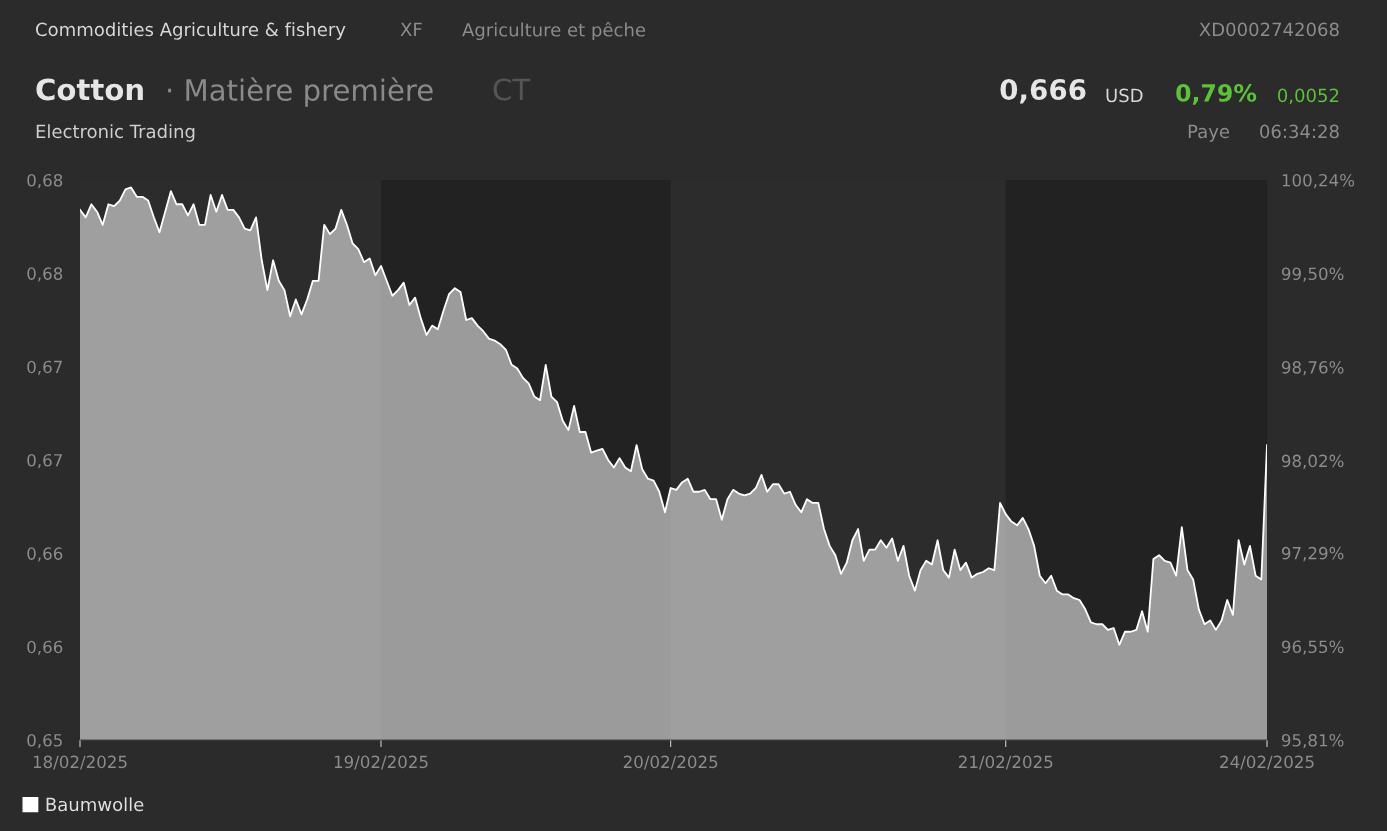 The width and height of the screenshot is (1387, 831). Describe the element at coordinates (1267, 762) in the screenshot. I see `x-tick-label: 24/02/2025` at that location.